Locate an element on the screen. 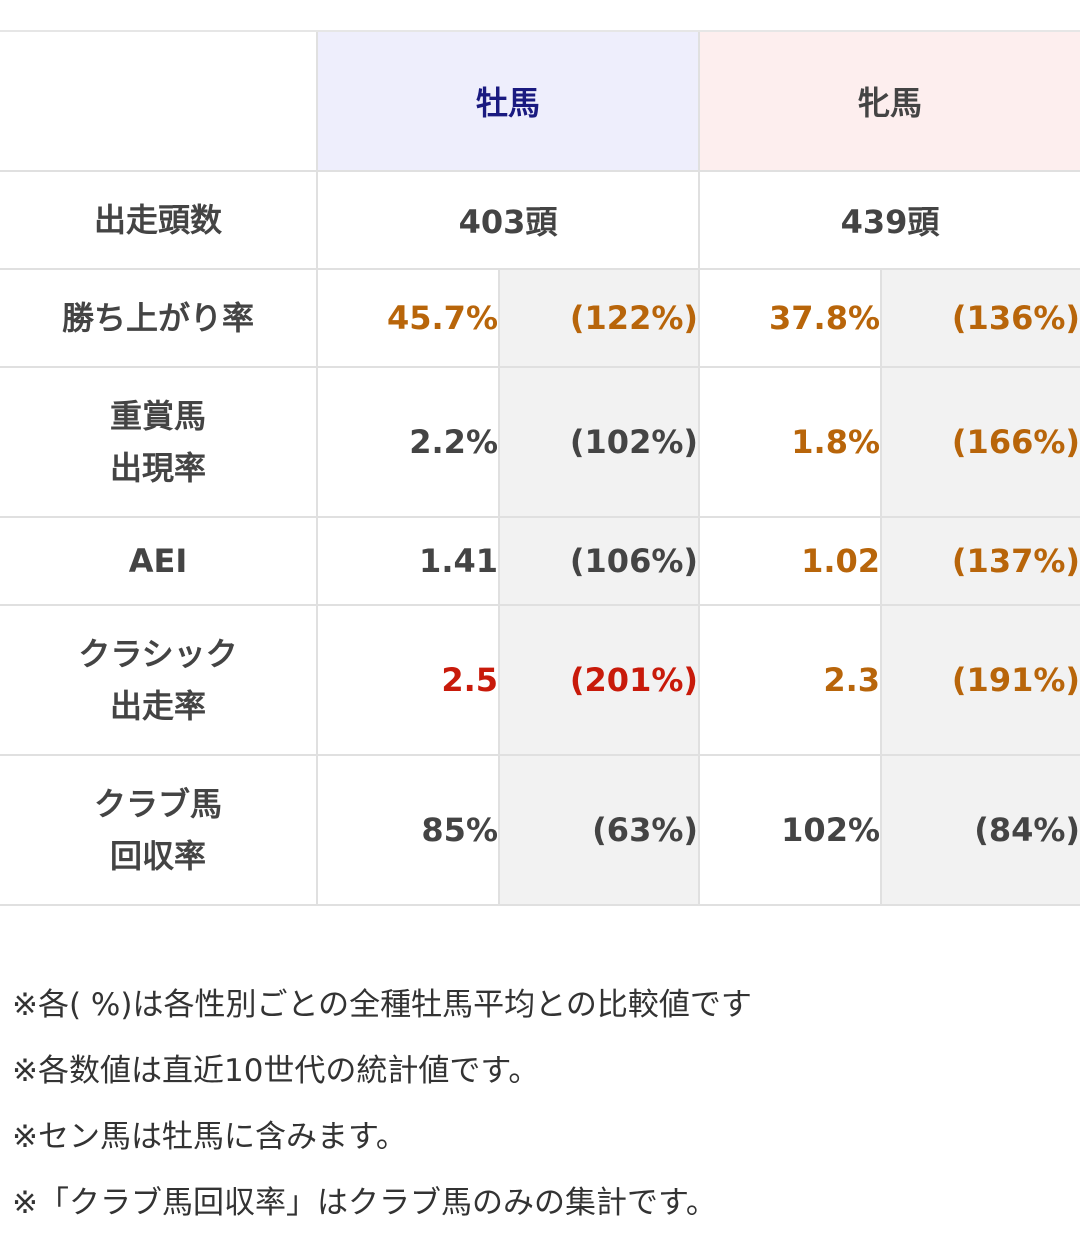 Image resolution: width=1080 pixels, height=1236 pixels. stat-row-graded-winner-rate: 重賞馬 出現率 2.2% (102%) 1.8% (166%) is located at coordinates (540, 442).